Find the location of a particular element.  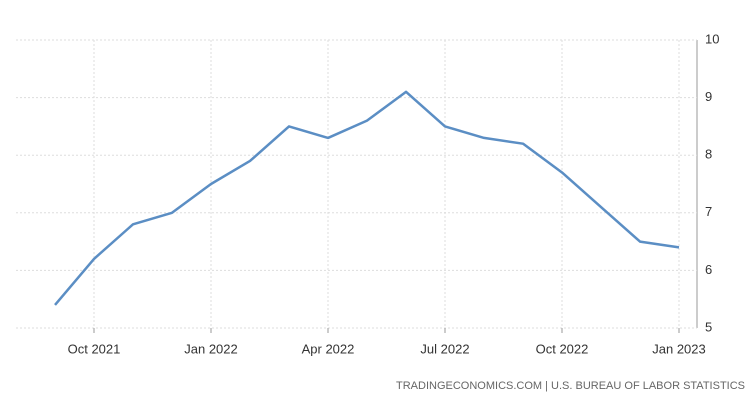

x-tick-label: Oct 2021 is located at coordinates (94, 348).